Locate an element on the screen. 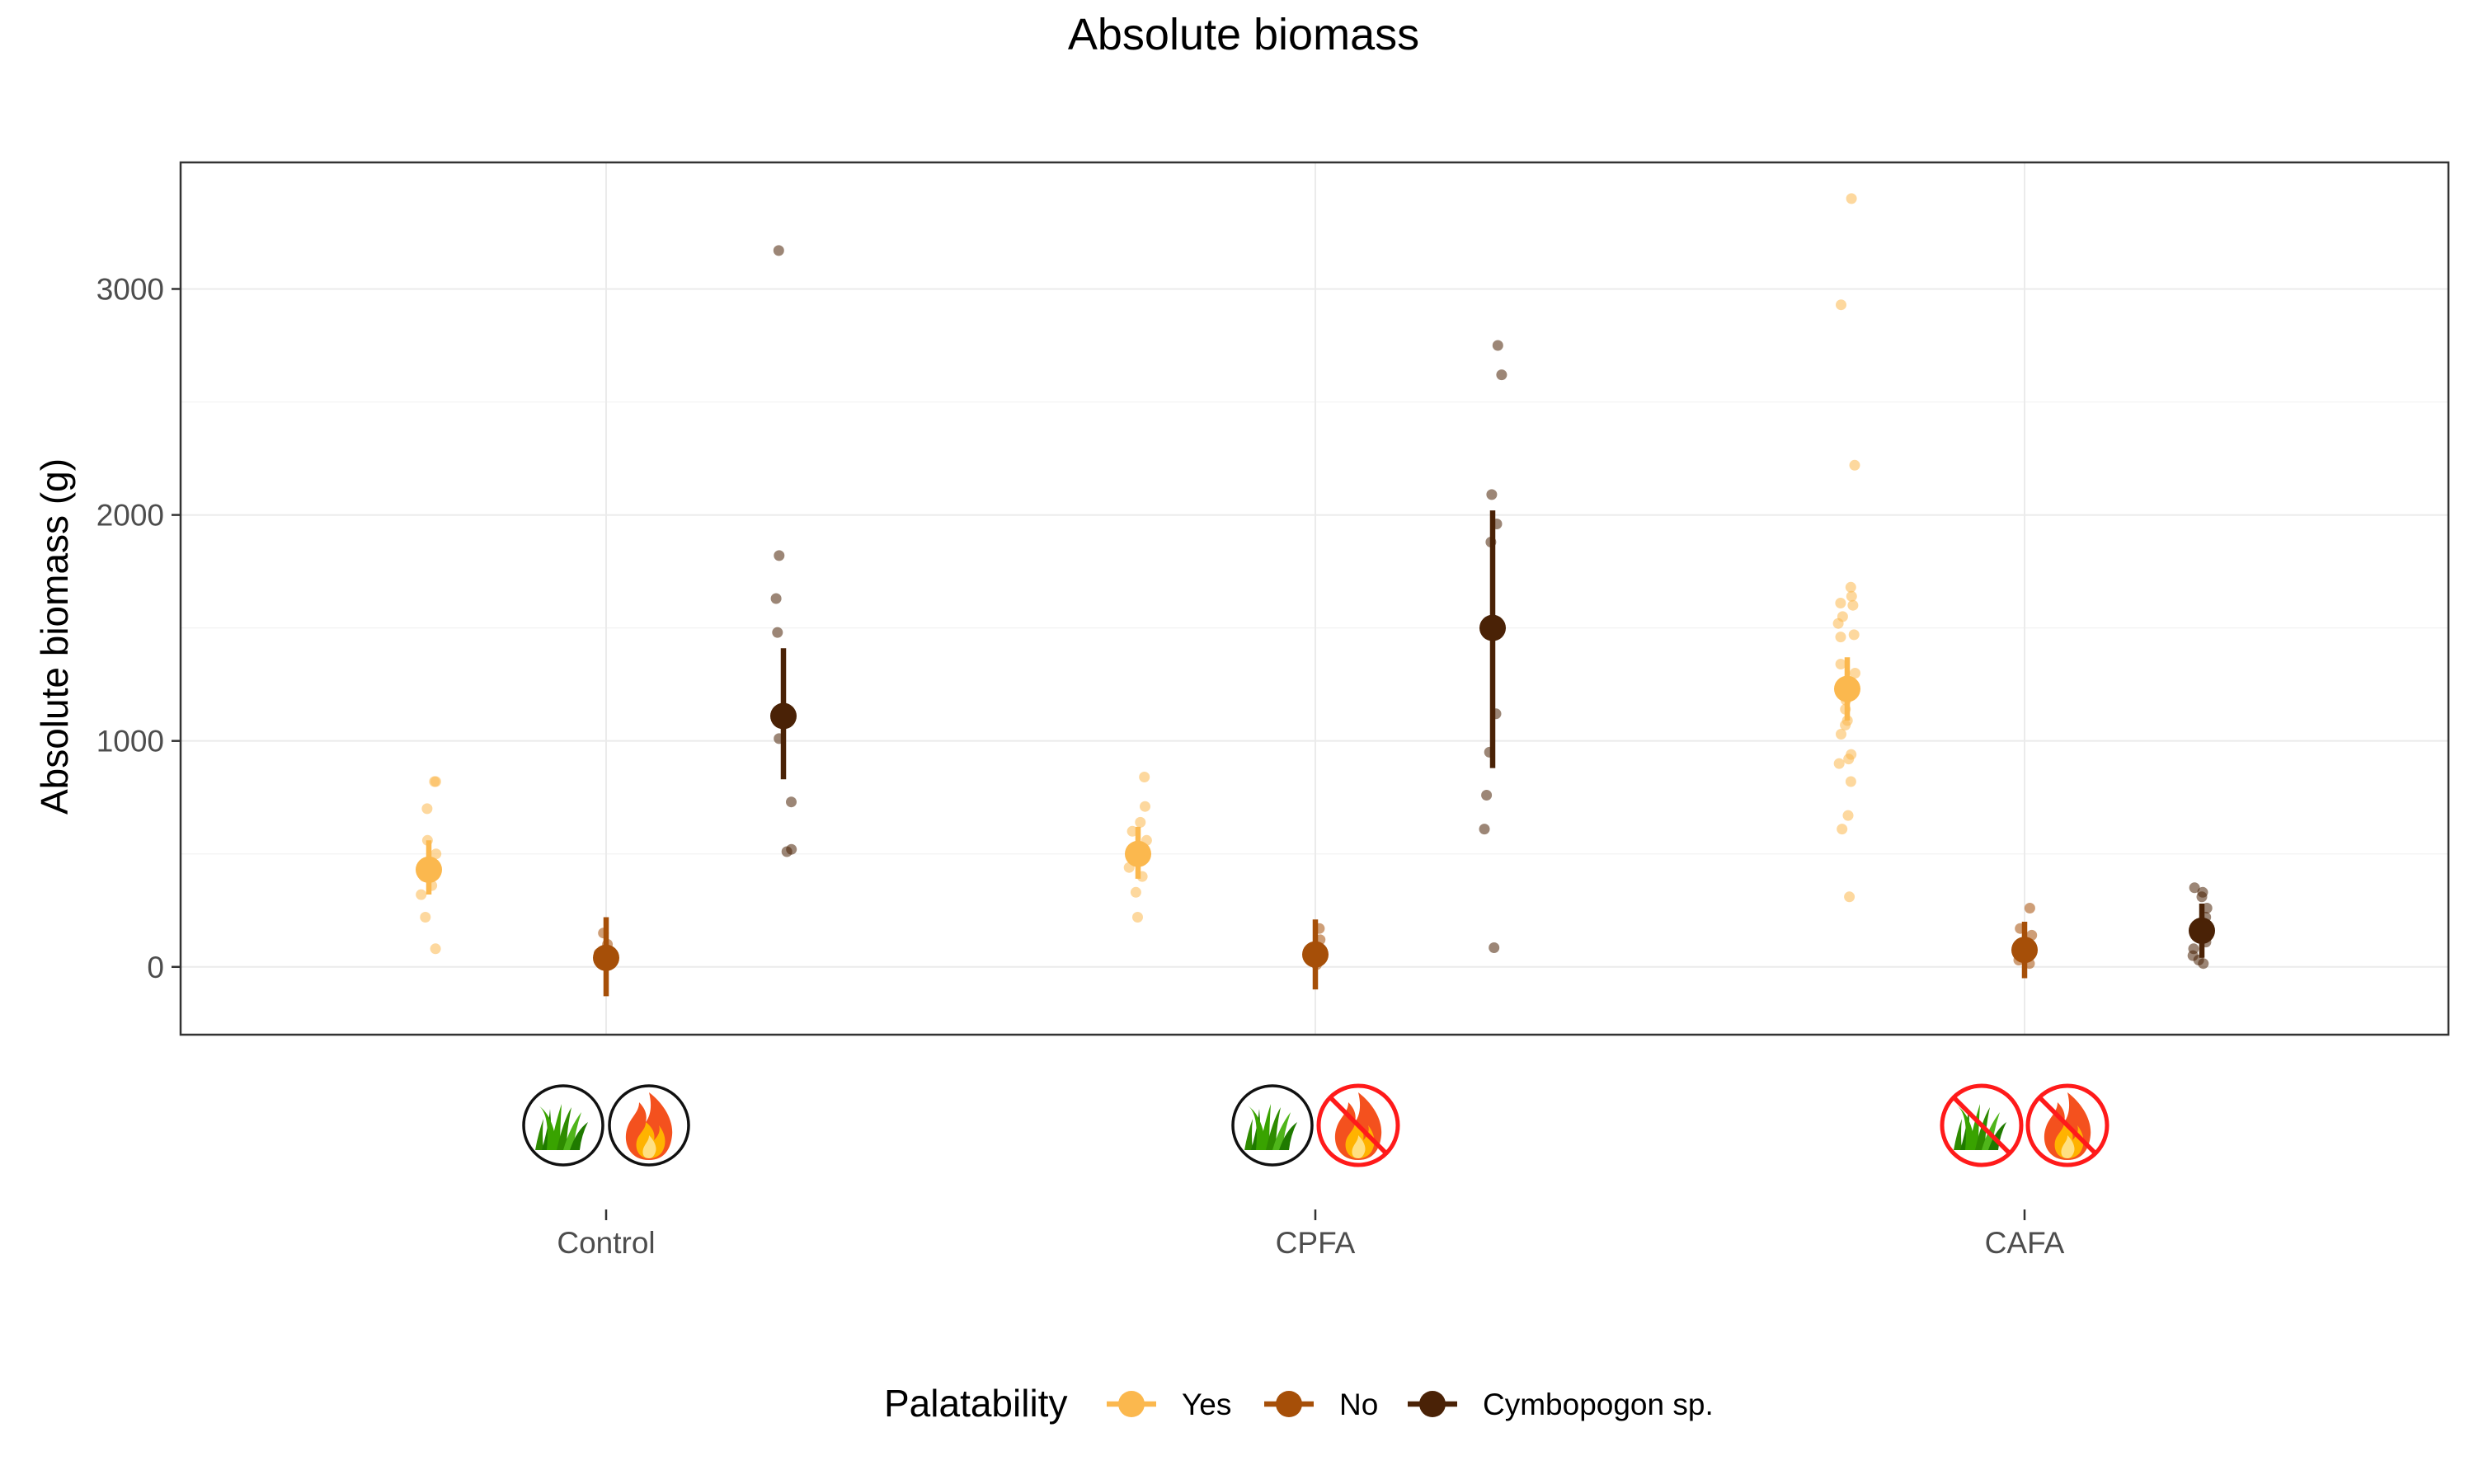 This screenshot has width=2474, height=1484. chart-title: Absolute biomass is located at coordinates (1243, 34).